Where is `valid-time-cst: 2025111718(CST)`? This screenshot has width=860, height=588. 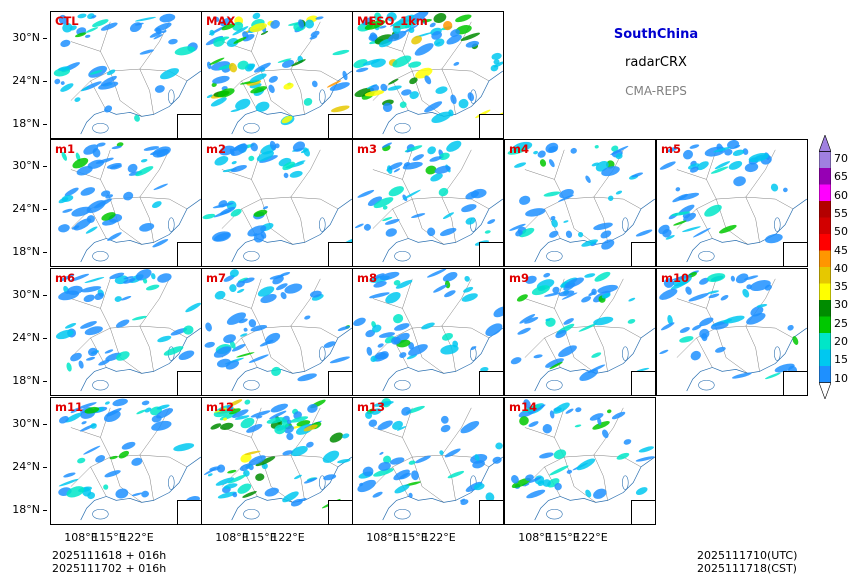
valid-time-cst: 2025111718(CST) is located at coordinates (747, 568).